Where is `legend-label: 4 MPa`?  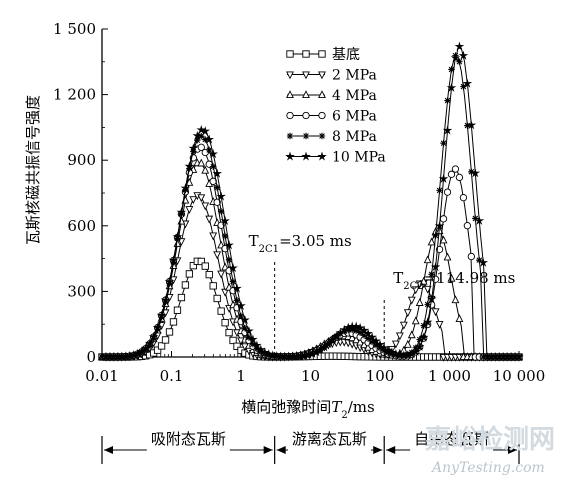
legend-label: 4 MPa is located at coordinates (354, 96).